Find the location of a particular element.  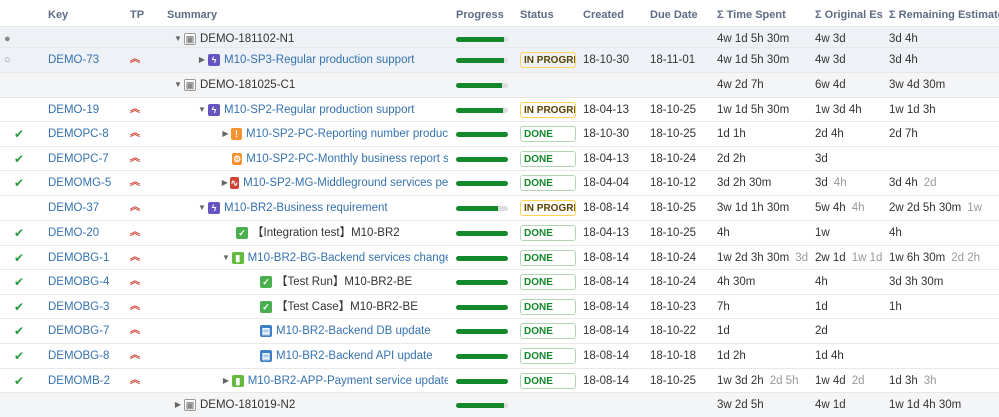

summary-text: M10-BR2-Backend API update is located at coordinates (354, 356).